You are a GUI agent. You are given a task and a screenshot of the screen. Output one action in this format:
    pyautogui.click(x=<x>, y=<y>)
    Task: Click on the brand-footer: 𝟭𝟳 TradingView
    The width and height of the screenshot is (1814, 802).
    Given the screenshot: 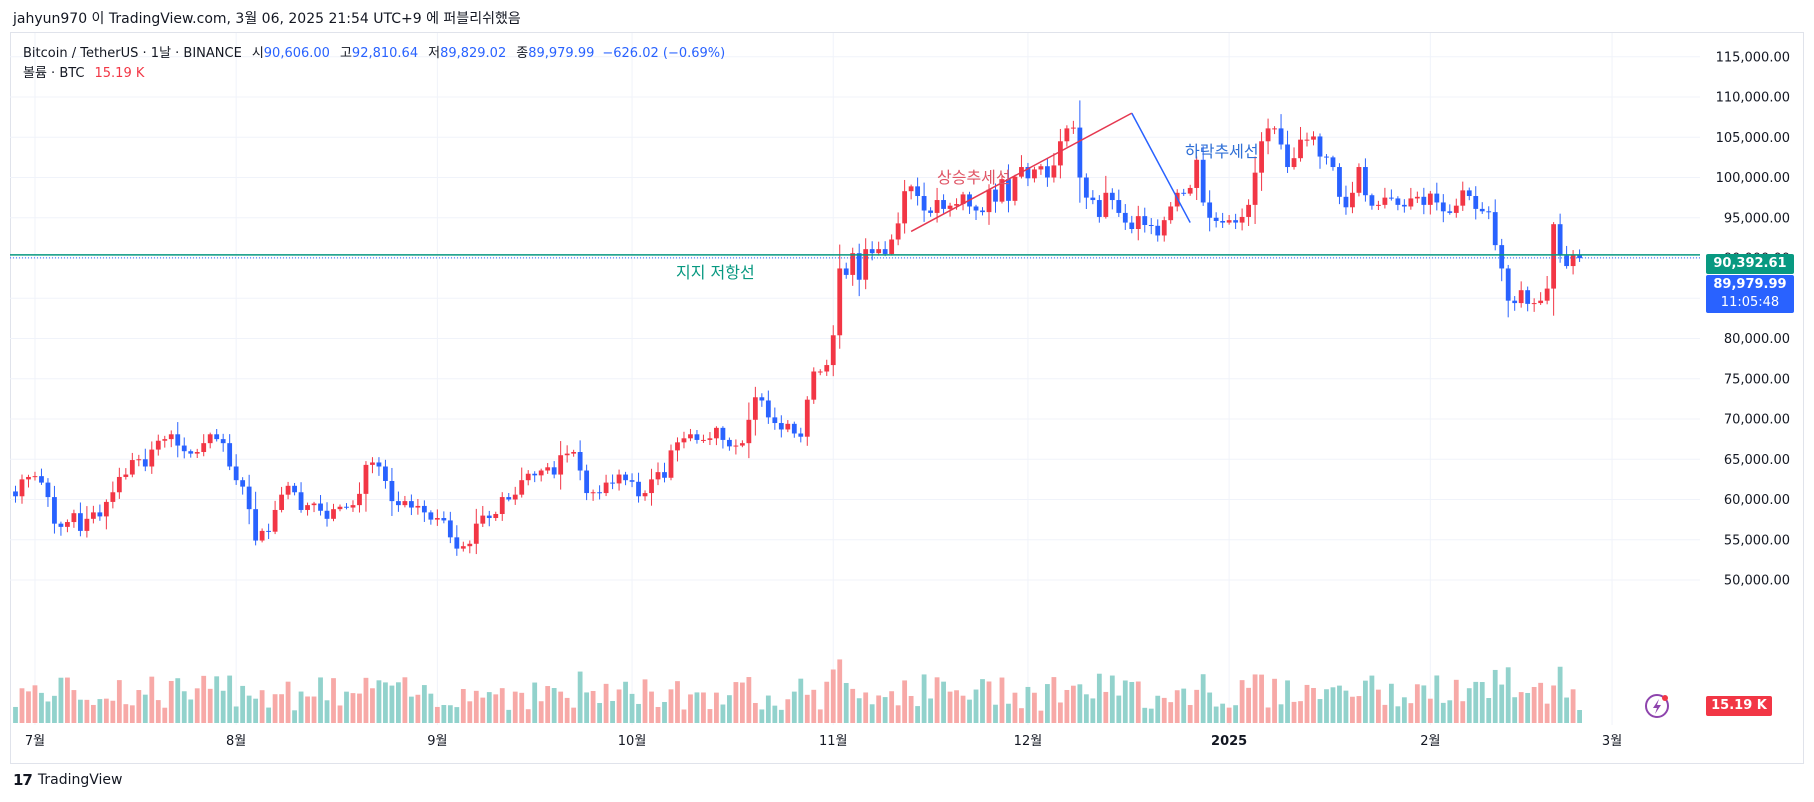 What is the action you would take?
    pyautogui.click(x=67, y=780)
    